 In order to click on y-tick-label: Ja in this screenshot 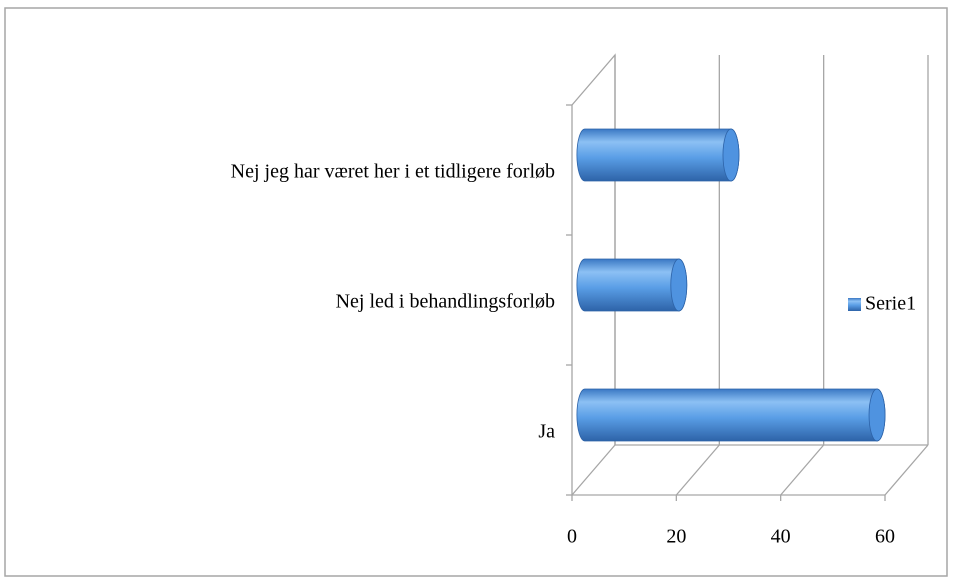, I will do `click(546, 432)`.